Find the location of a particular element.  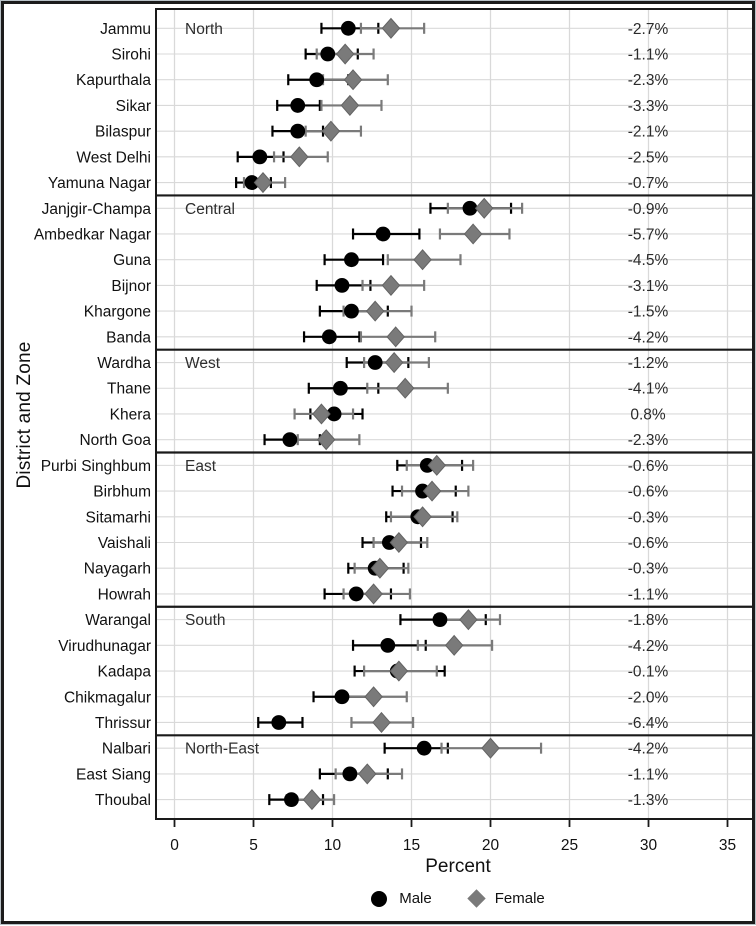

diff-label: -1.3% is located at coordinates (648, 800).